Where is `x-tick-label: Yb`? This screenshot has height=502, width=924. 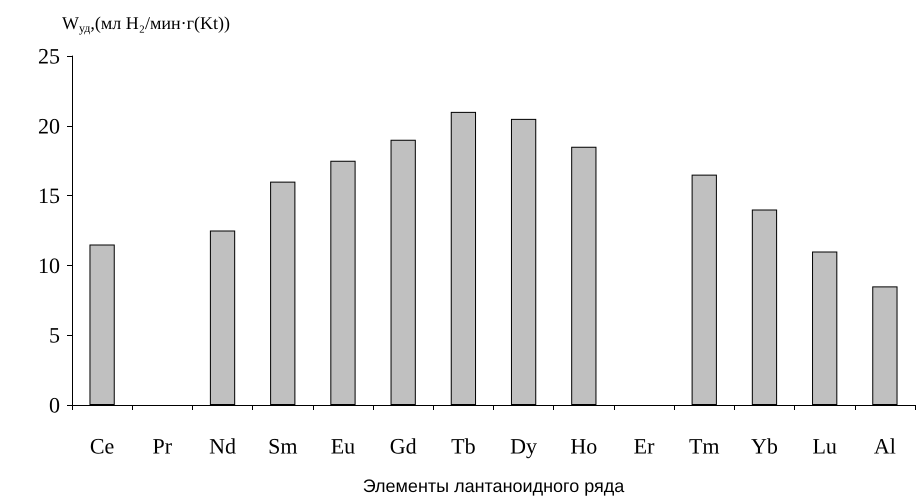 x-tick-label: Yb is located at coordinates (764, 446).